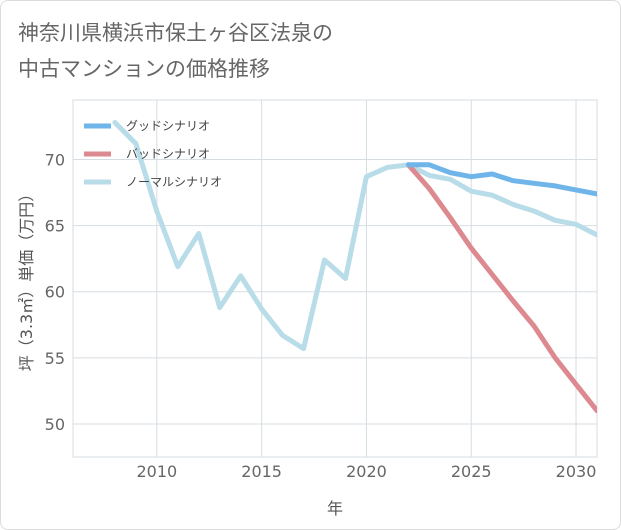  I want to click on chart-title-line-1: 神奈川県横浜市保土ヶ谷区法泉の, so click(175, 33).